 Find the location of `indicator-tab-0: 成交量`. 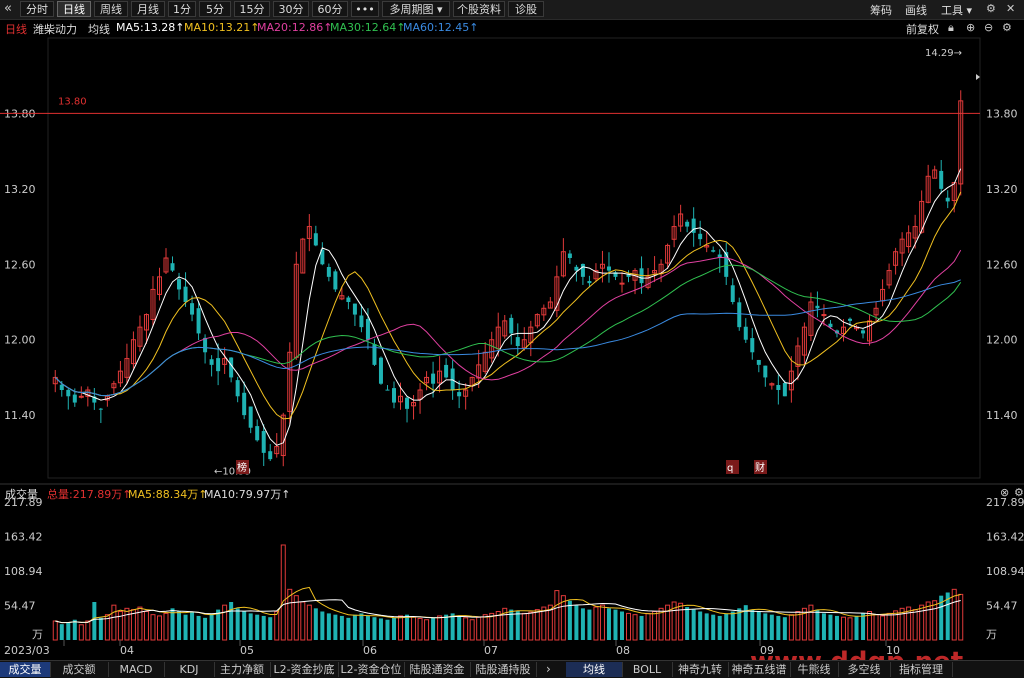

indicator-tab-0: 成交量 is located at coordinates (25, 669).